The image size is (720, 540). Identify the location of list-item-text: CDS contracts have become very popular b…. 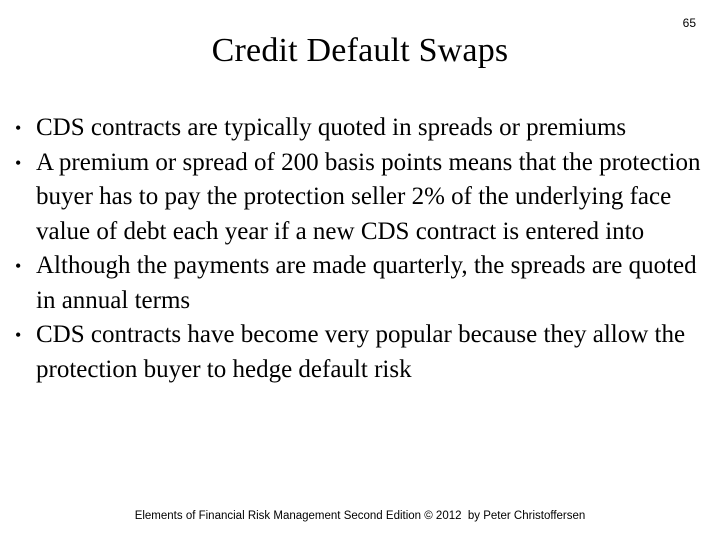
(361, 352).